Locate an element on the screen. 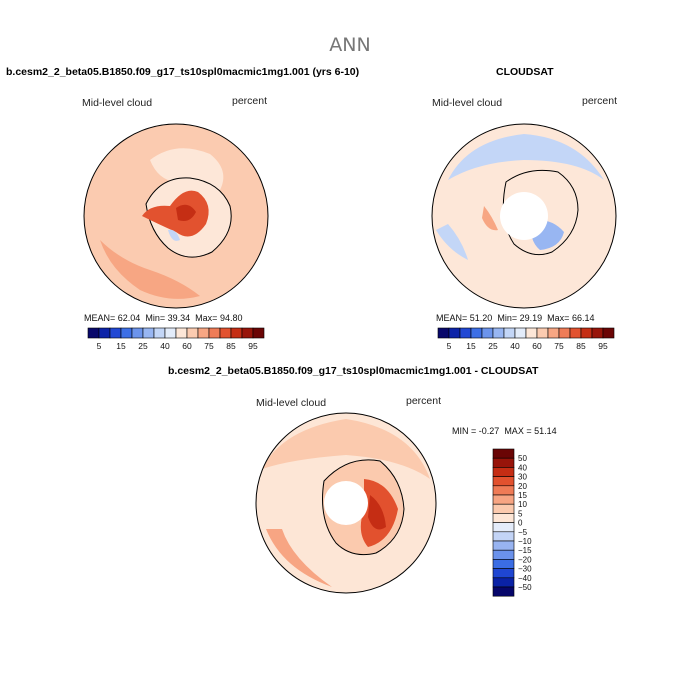 This screenshot has height=700, width=700. diff-contour-southwest is located at coordinates (299, 558).